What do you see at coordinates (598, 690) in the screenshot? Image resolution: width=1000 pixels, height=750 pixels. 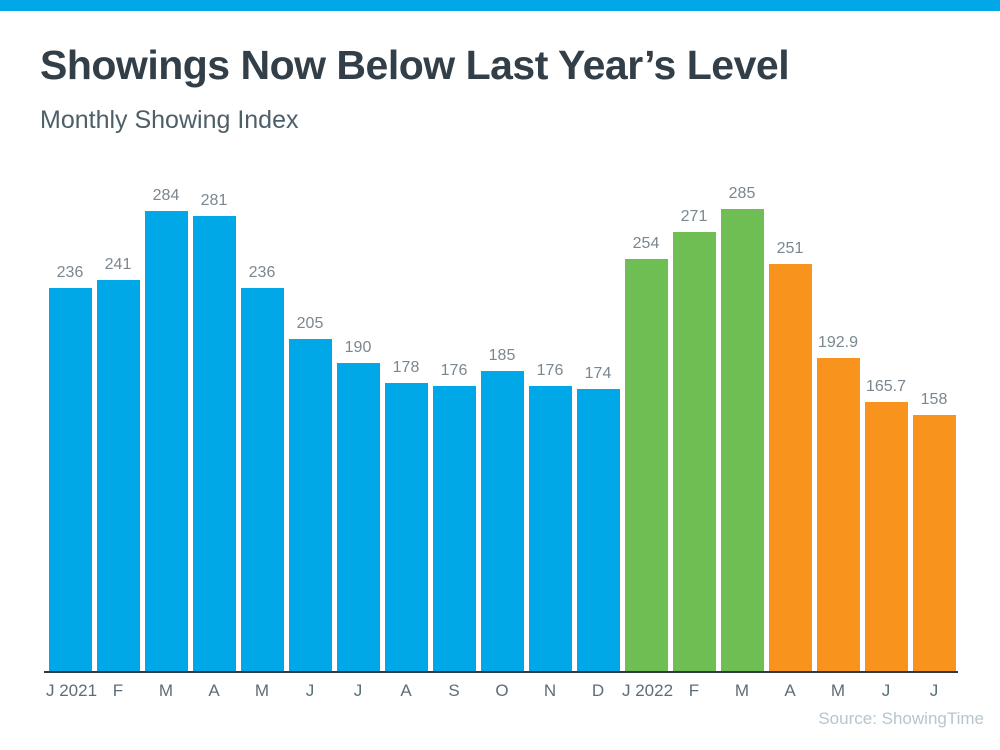 I see `x-axis-label: D` at bounding box center [598, 690].